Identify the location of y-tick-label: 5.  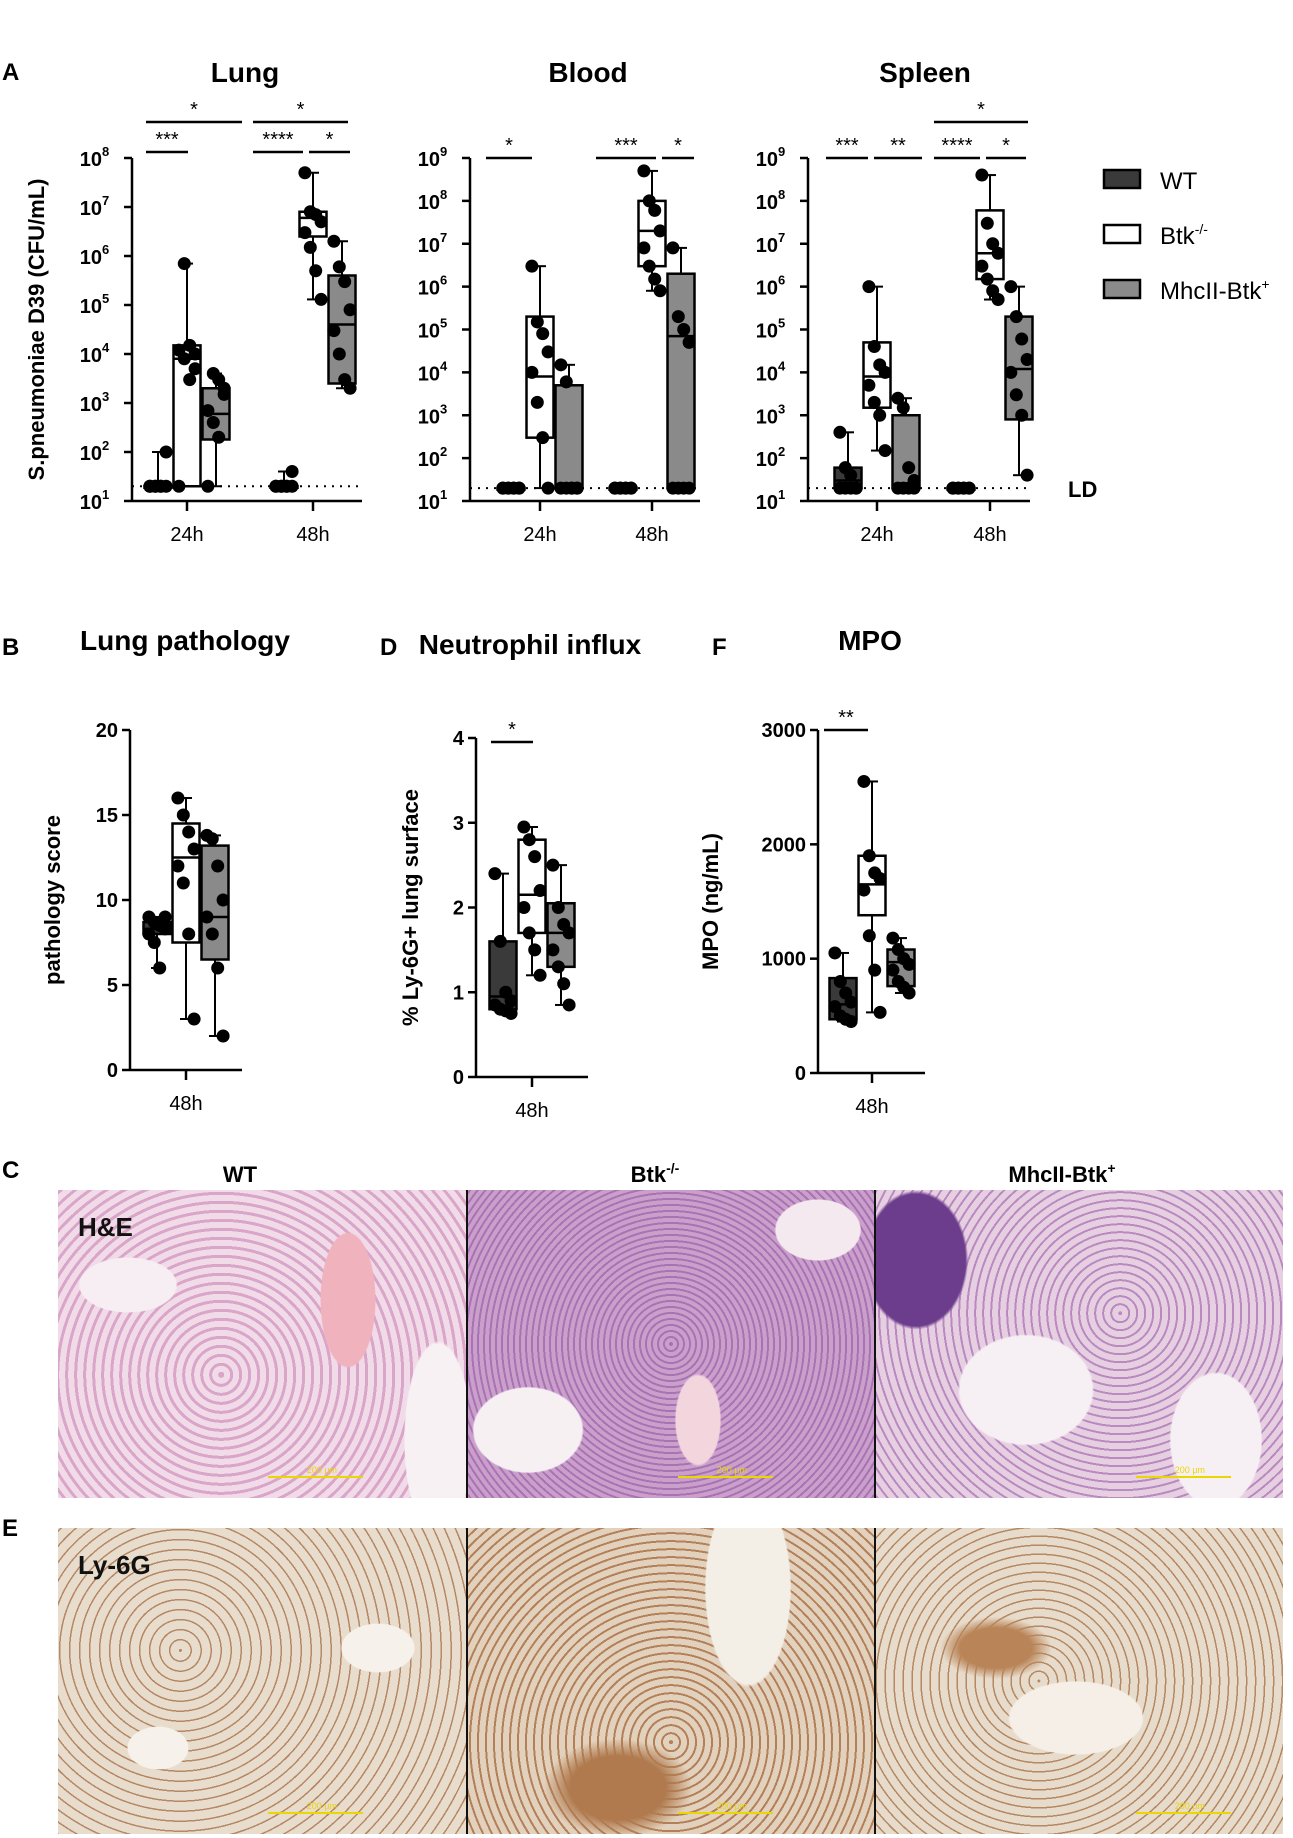
(112, 986).